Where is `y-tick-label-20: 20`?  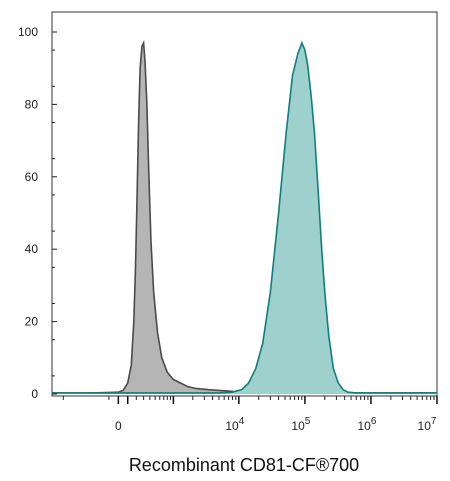
y-tick-label-20: 20 is located at coordinates (32, 322).